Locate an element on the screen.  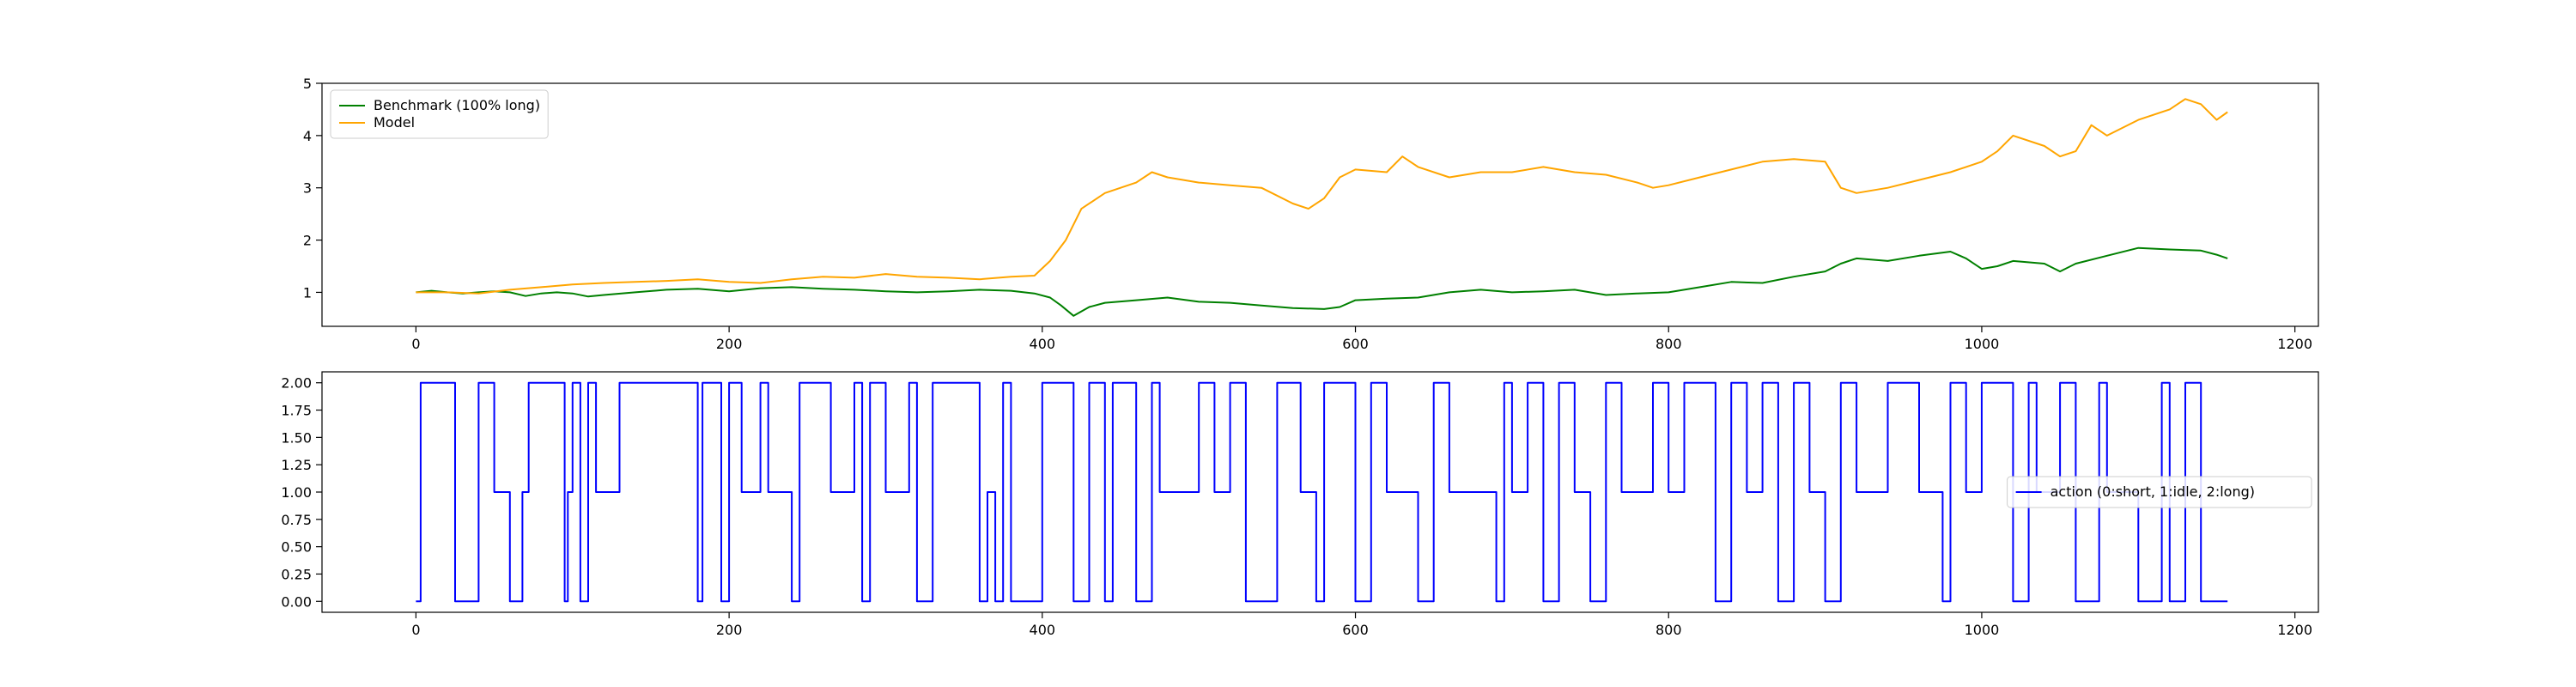
y-tick-label: 1.00 is located at coordinates (296, 492).